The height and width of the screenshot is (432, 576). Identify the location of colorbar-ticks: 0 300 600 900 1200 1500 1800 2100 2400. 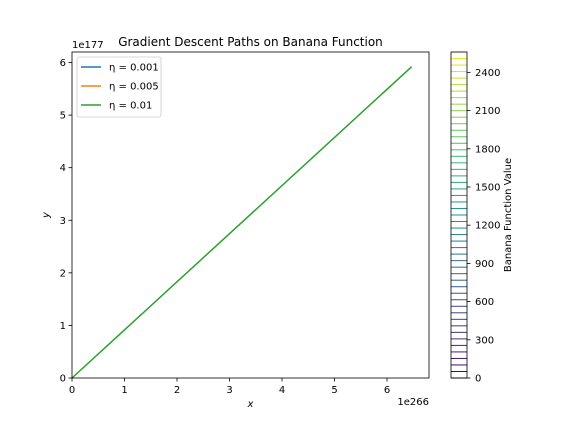
(483, 226).